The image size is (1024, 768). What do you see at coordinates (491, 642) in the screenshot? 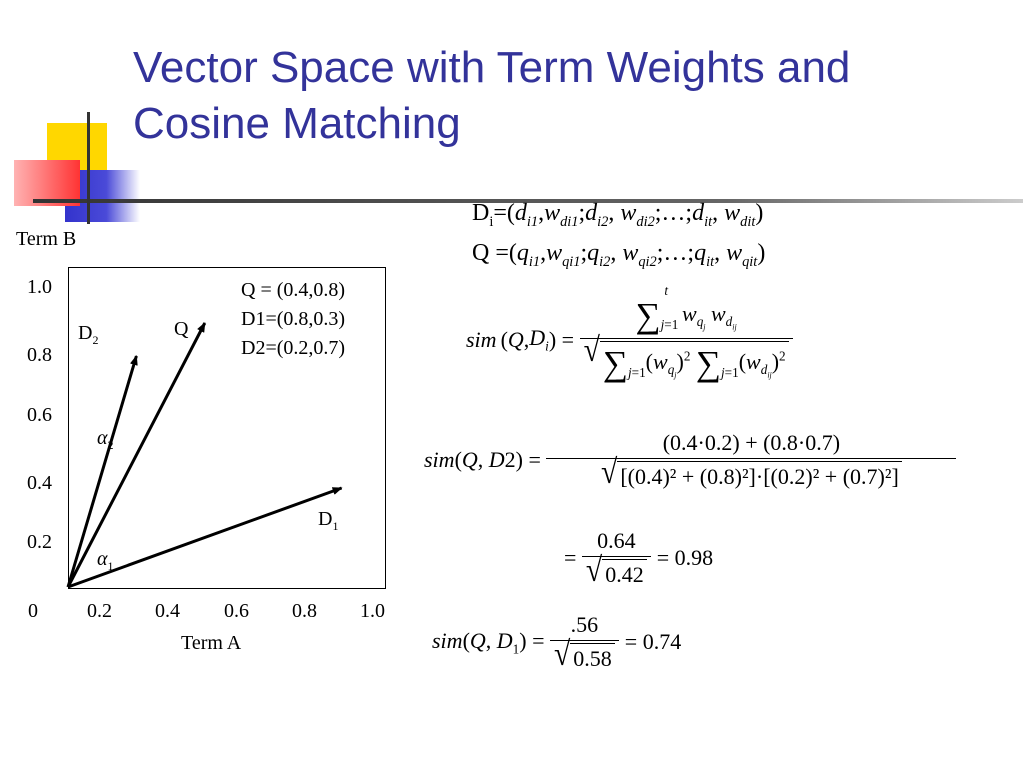
I see `sim-d1-lhs: sim(Q, D1) =` at bounding box center [491, 642].